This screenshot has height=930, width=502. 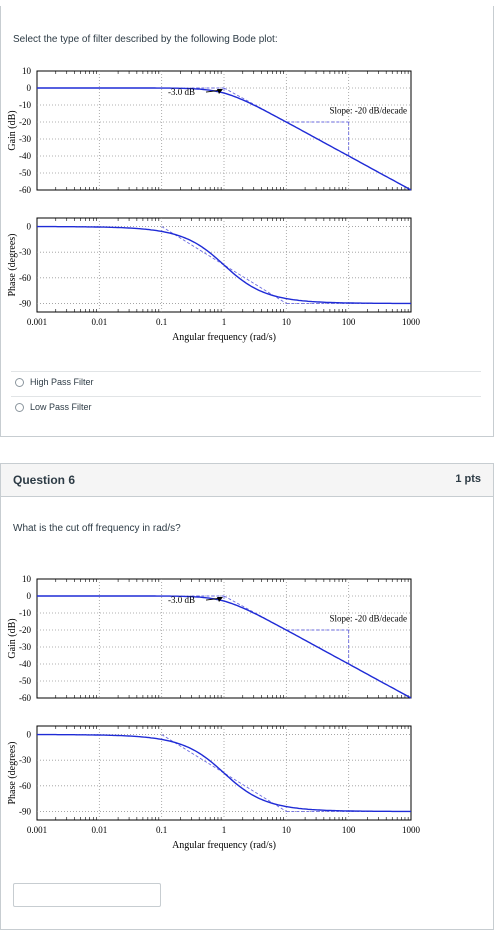 I want to click on answer-high-pass: High Pass Filter, so click(x=246, y=383).